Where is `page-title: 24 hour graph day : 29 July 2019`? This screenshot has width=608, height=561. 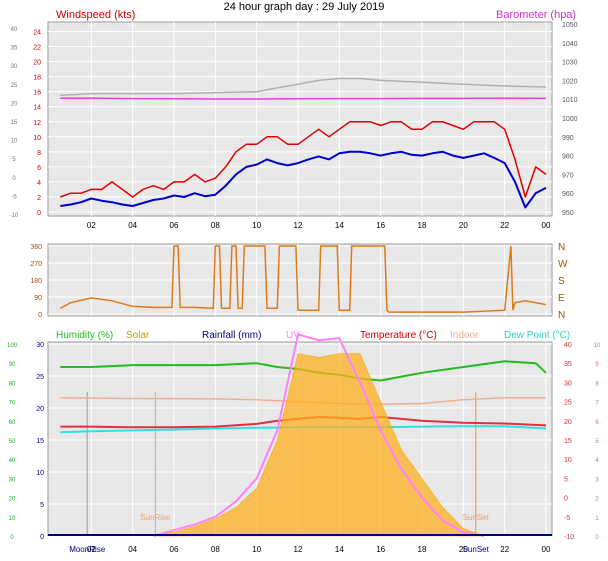 page-title: 24 hour graph day : 29 July 2019 is located at coordinates (304, 7).